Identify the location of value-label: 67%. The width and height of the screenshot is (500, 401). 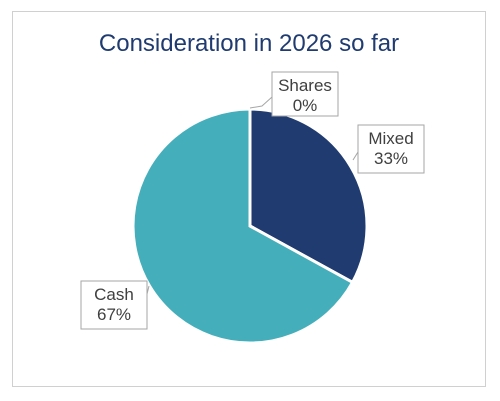
(114, 314).